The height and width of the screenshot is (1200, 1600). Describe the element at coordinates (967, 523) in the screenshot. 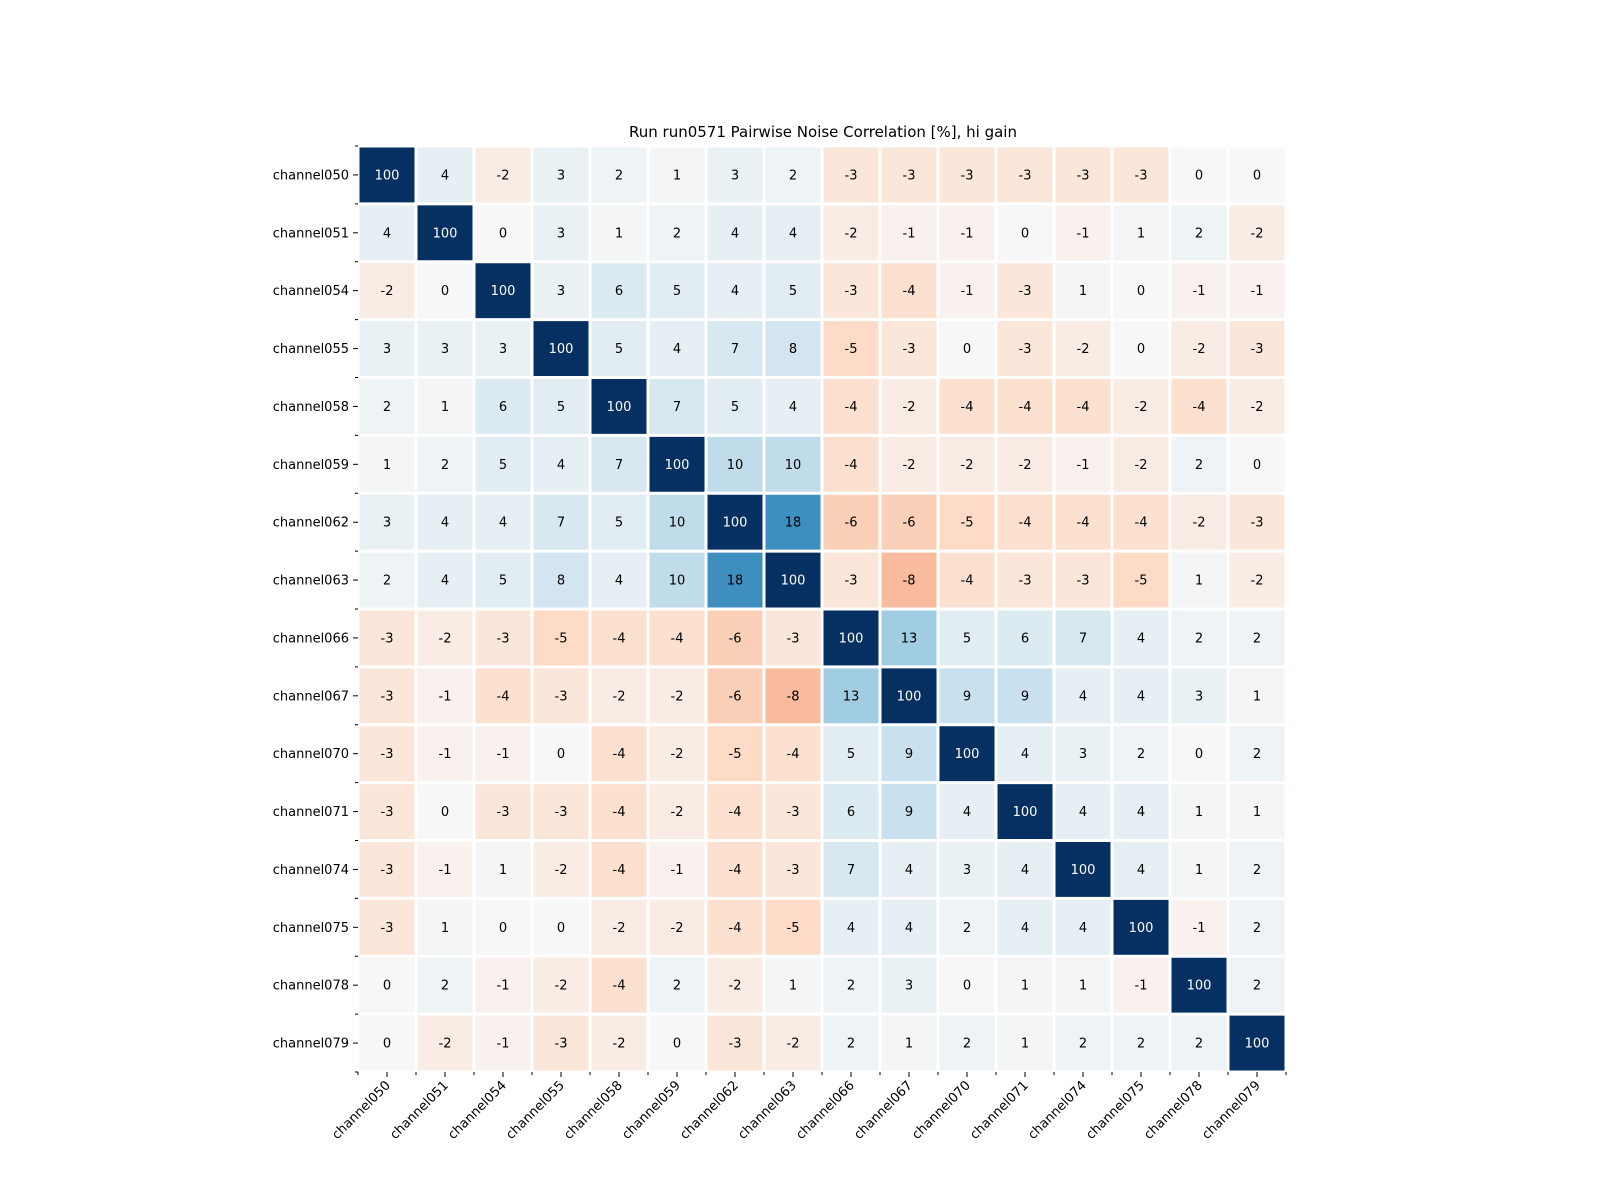

I see `cell-value-label: -5` at that location.